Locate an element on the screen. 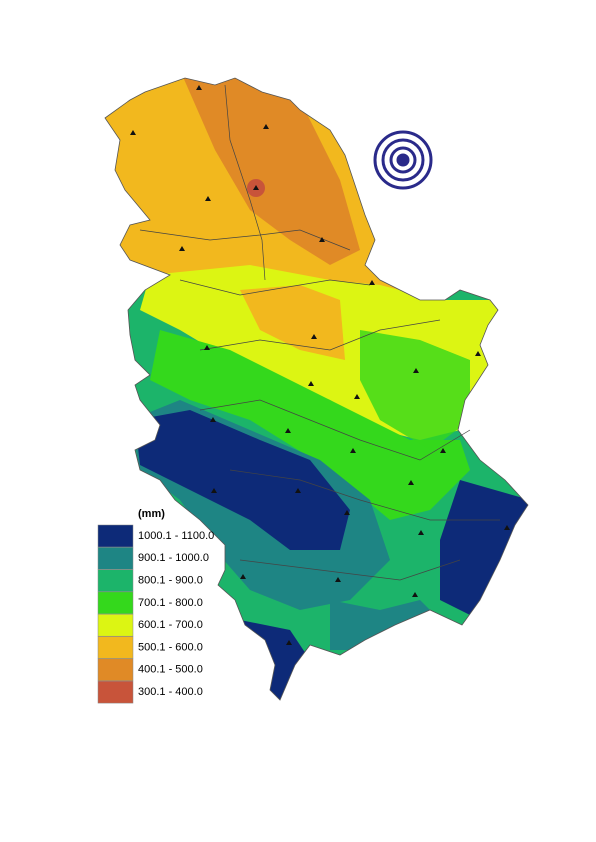  legend-label: 600.1 - 700.0 is located at coordinates (170, 625).